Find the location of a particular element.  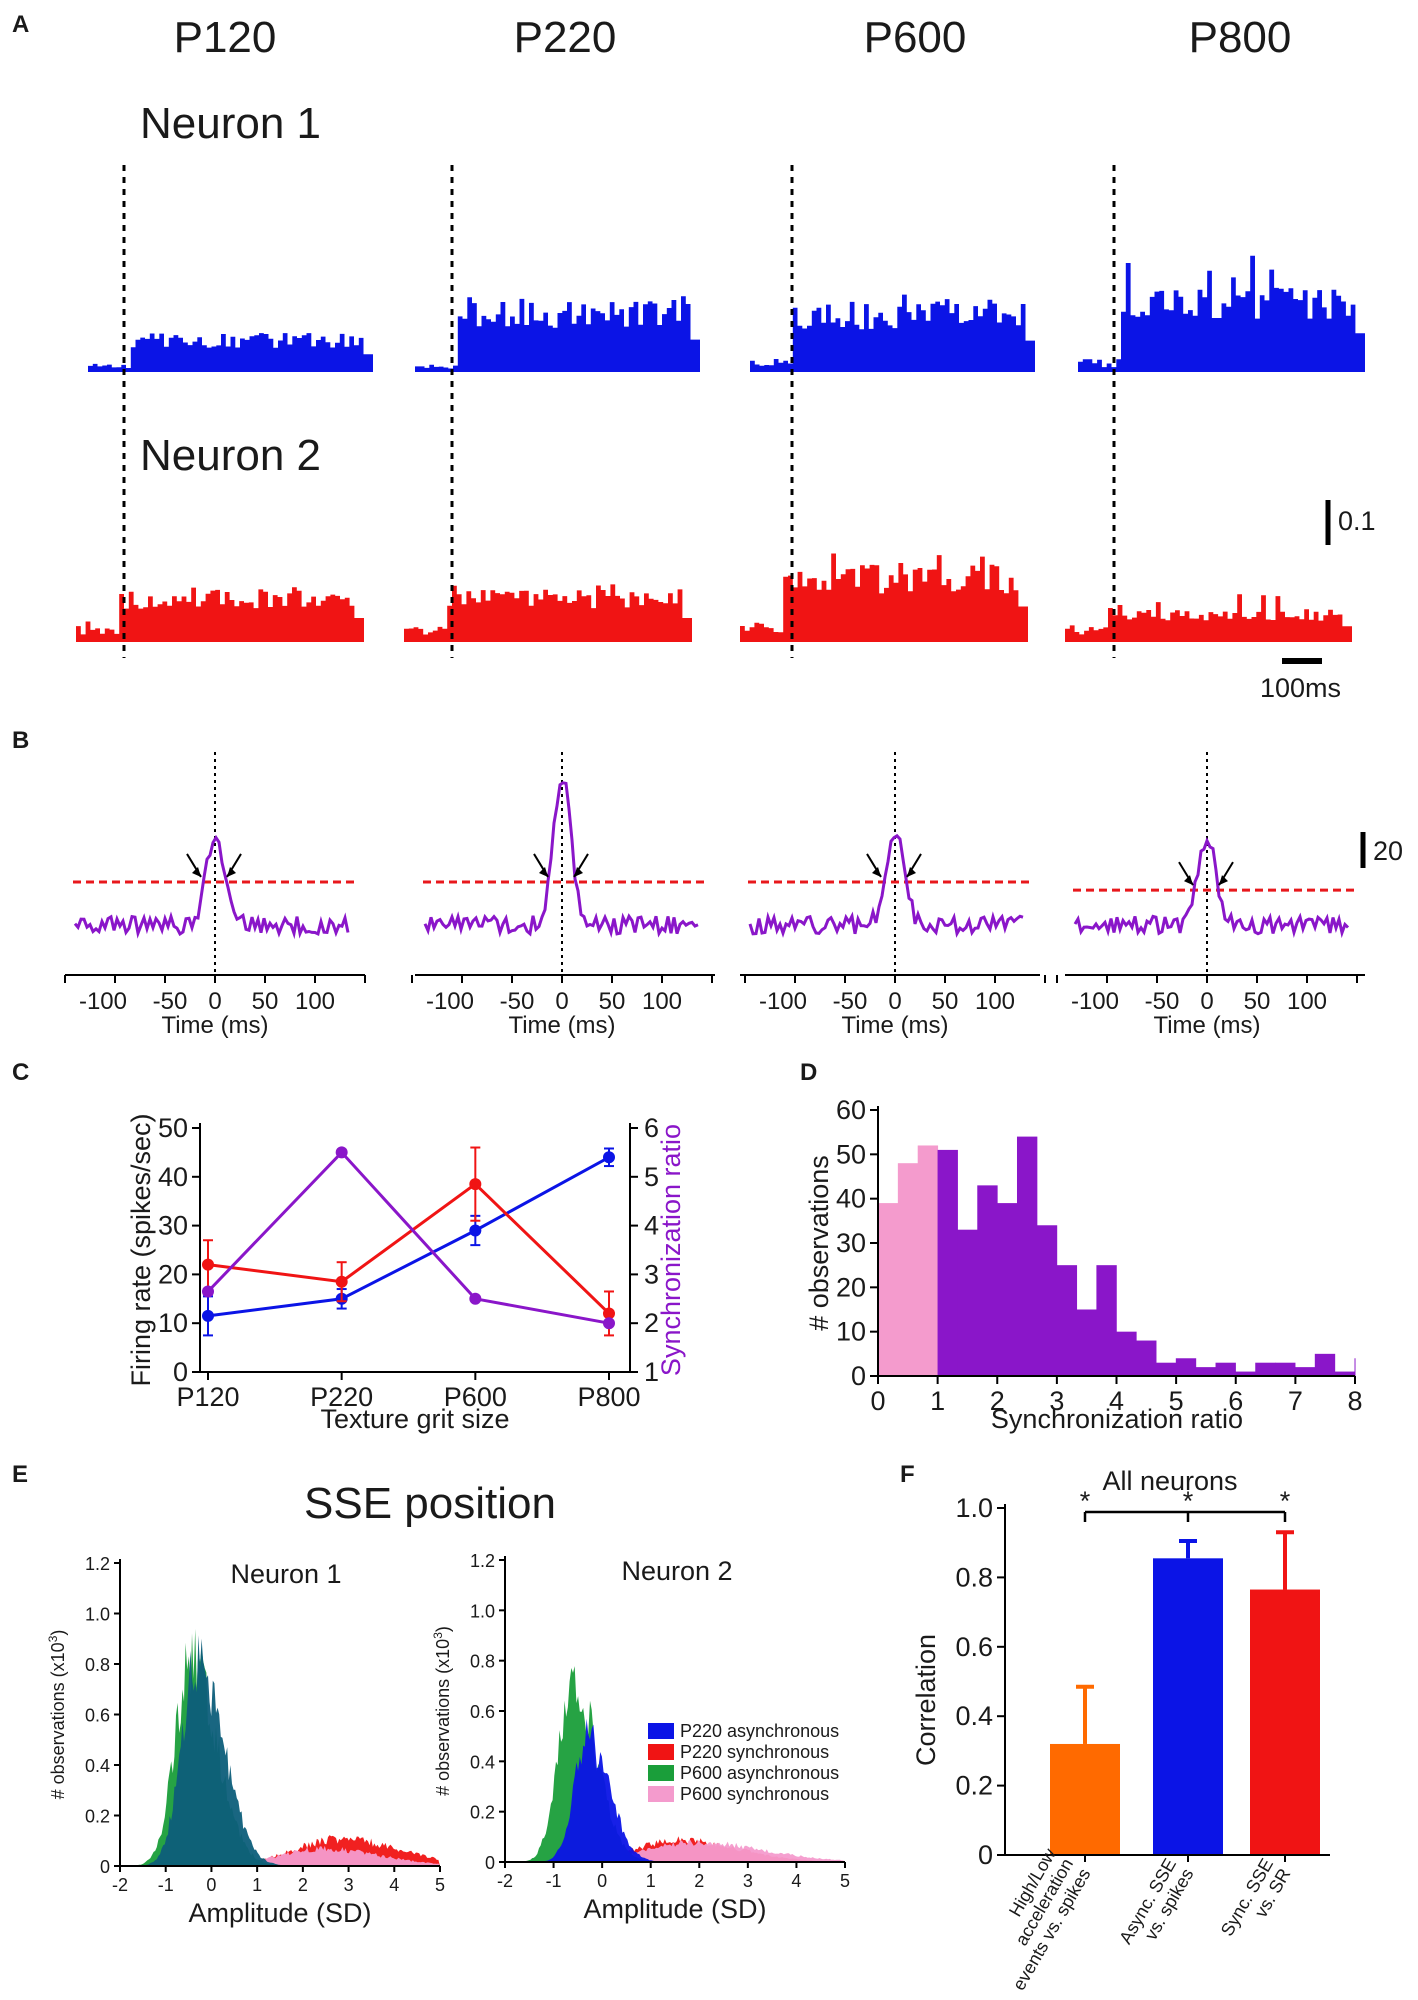

d-x-axis-title: Synchronization ratio is located at coordinates (1117, 1419).